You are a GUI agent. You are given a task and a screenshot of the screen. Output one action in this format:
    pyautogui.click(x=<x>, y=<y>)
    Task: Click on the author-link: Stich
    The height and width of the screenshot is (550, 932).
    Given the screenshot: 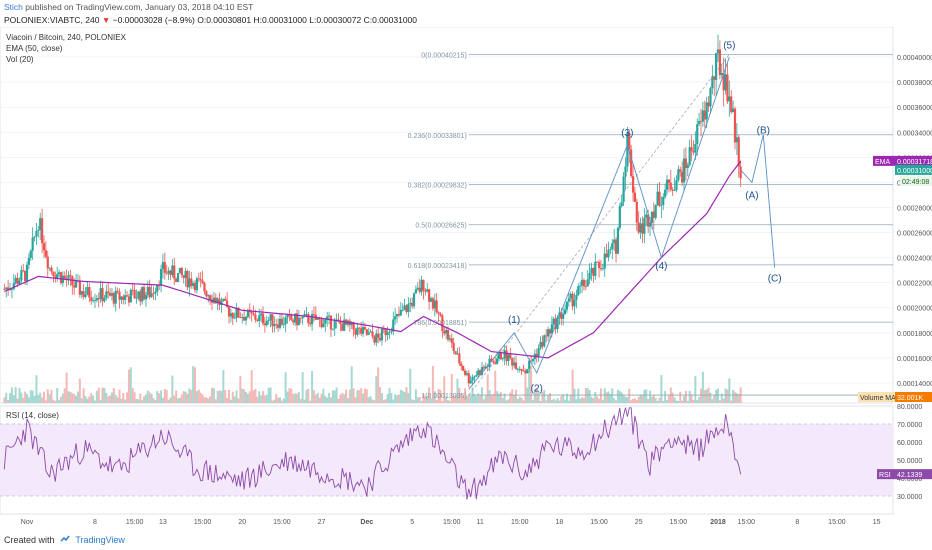 What is the action you would take?
    pyautogui.click(x=13, y=7)
    